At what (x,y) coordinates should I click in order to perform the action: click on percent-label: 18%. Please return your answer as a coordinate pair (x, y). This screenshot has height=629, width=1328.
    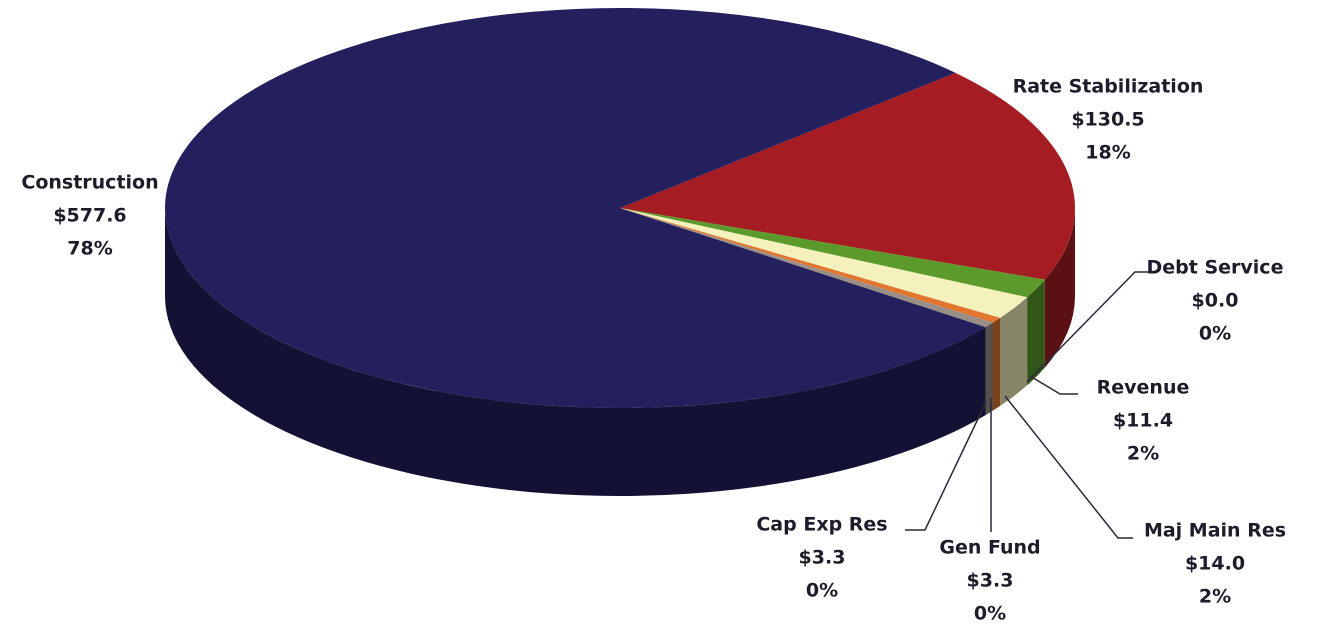
    Looking at the image, I should click on (1107, 153).